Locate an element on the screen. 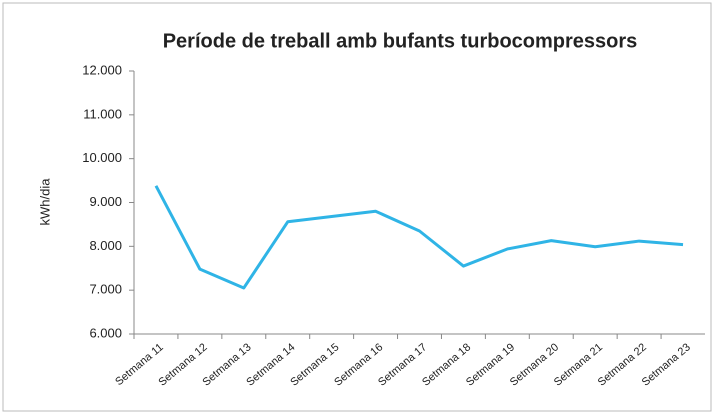  y-tick-label: 12.000 is located at coordinates (102, 69).